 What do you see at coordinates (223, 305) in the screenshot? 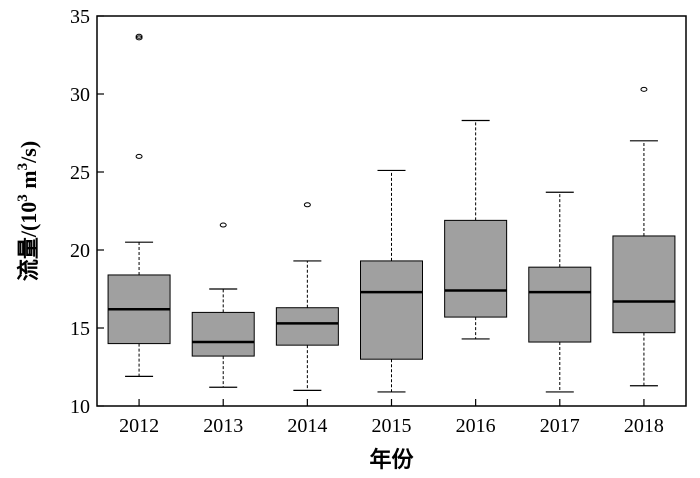
I see `box-group-2013` at bounding box center [223, 305].